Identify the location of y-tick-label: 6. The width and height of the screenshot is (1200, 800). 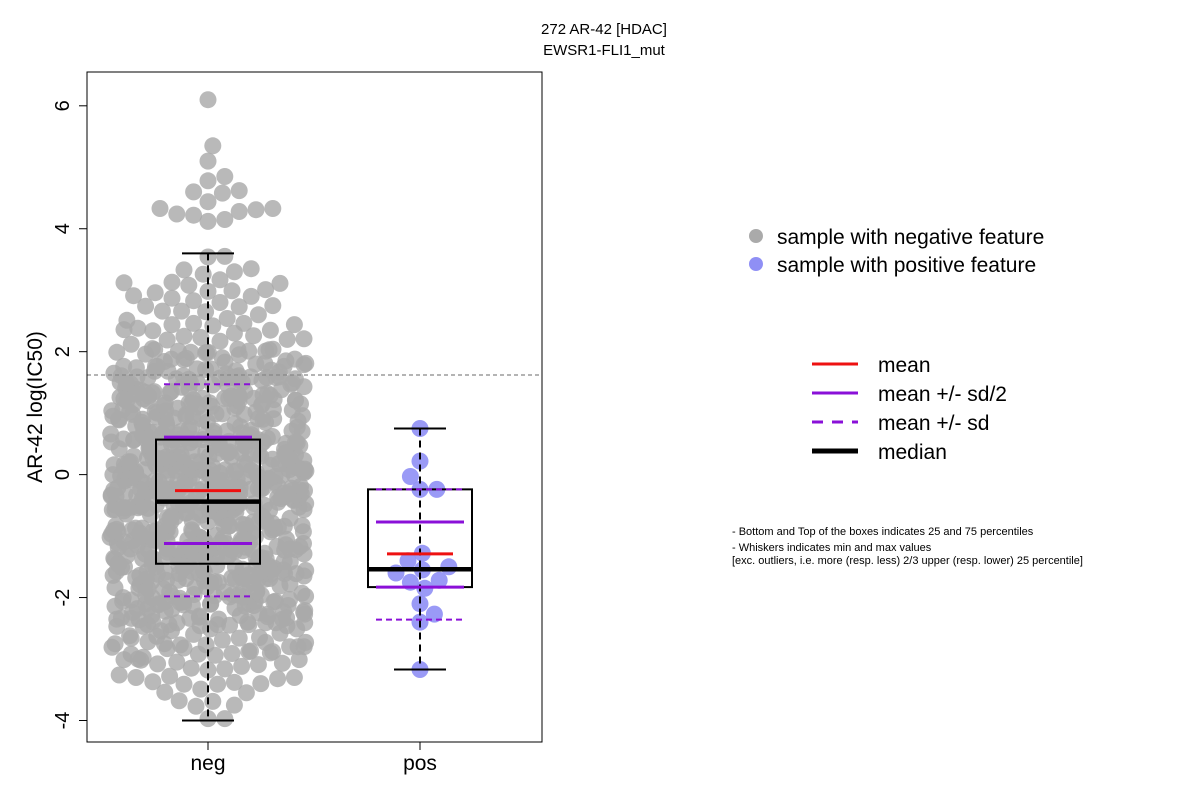
(63, 105).